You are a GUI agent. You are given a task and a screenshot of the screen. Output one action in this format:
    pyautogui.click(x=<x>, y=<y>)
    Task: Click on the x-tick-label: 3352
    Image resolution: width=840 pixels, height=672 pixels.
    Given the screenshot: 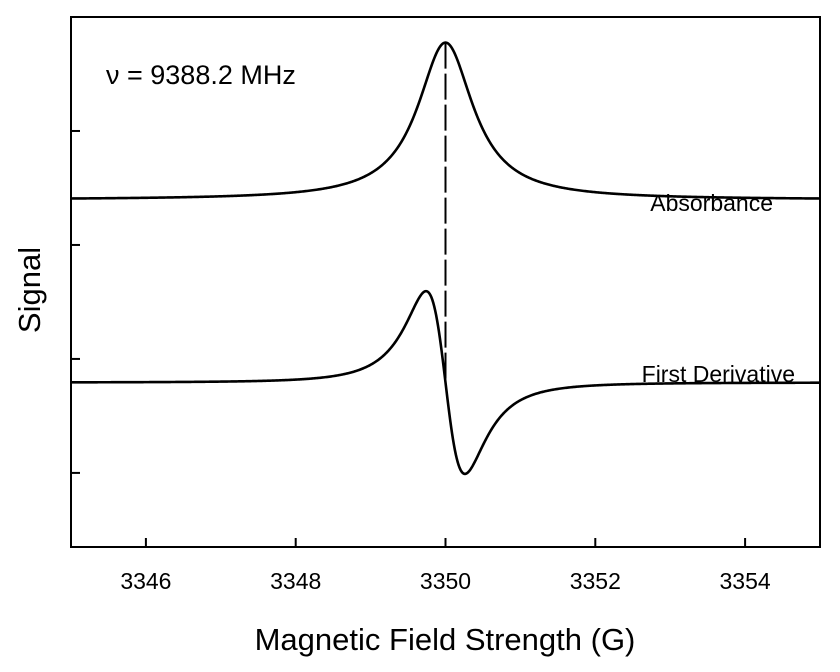 What is the action you would take?
    pyautogui.click(x=595, y=581)
    